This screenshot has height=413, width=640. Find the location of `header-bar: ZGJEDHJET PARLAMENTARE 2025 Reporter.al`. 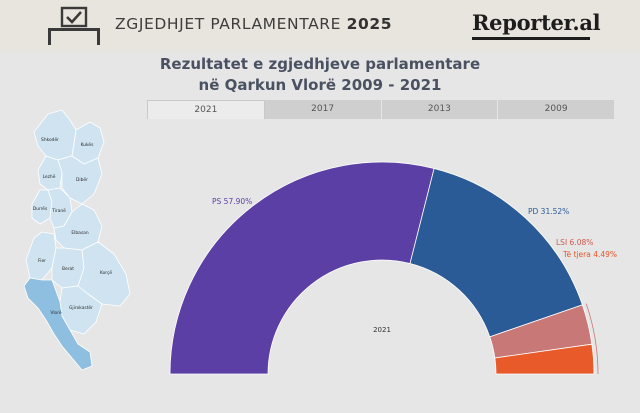

header-bar: ZGJEDHJET PARLAMENTARE 2025 Reporter.al is located at coordinates (320, 26).